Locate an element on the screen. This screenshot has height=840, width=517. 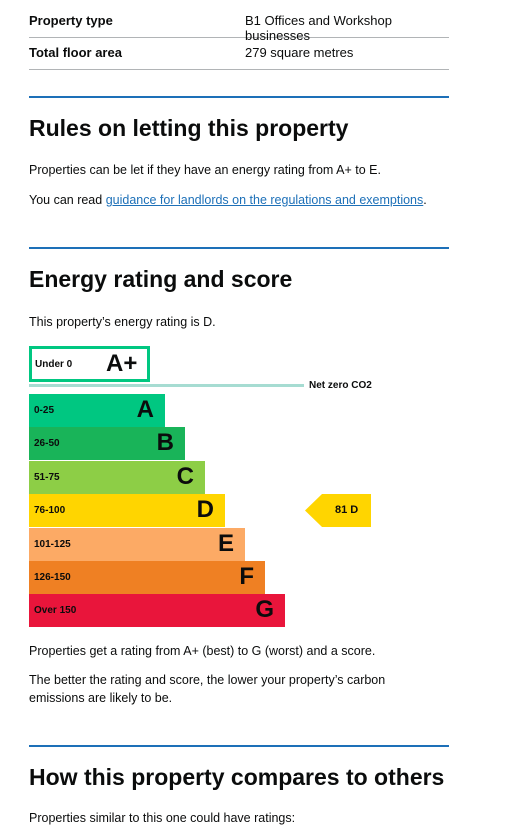
summary-value: 279 square metres is located at coordinates (299, 52).